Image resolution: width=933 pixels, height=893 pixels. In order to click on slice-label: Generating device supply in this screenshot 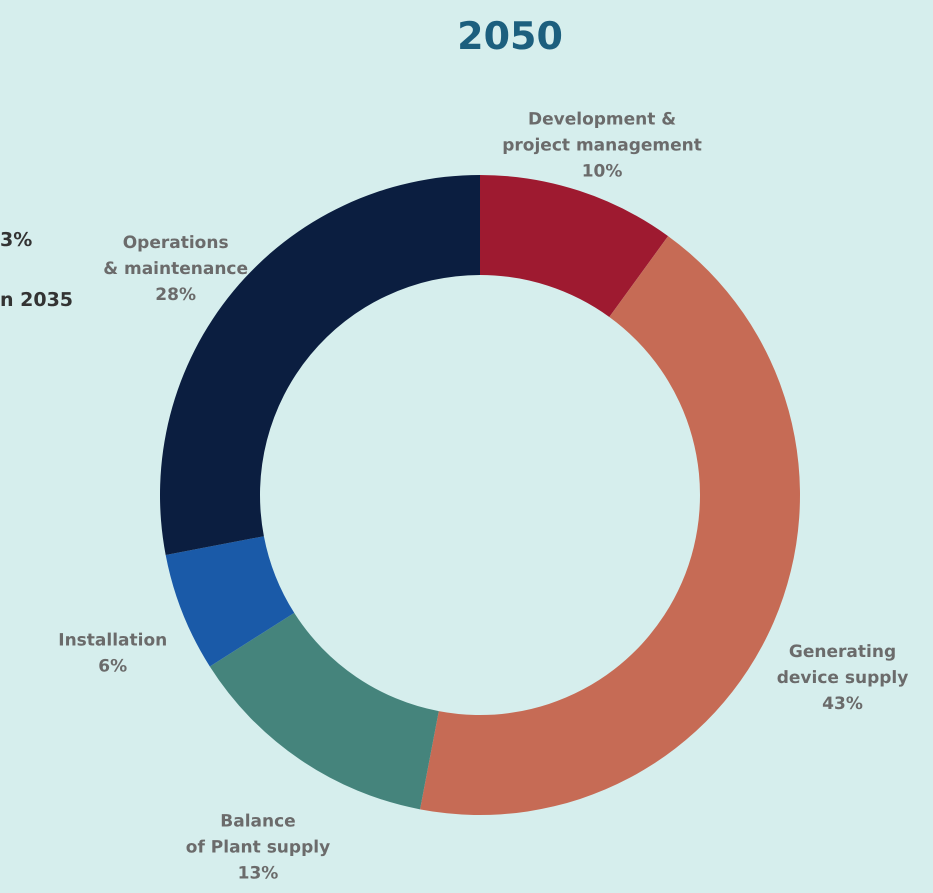, I will do `click(842, 665)`.